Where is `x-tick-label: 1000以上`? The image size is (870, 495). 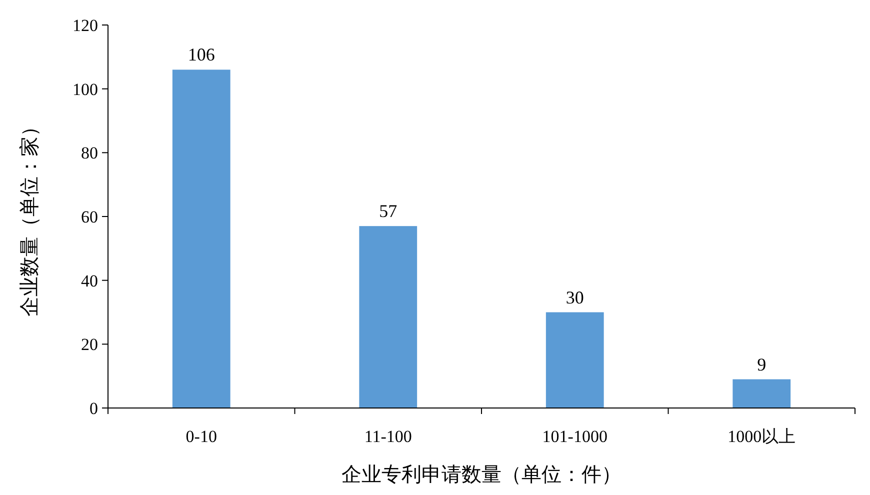
x-tick-label: 1000以上 is located at coordinates (762, 436).